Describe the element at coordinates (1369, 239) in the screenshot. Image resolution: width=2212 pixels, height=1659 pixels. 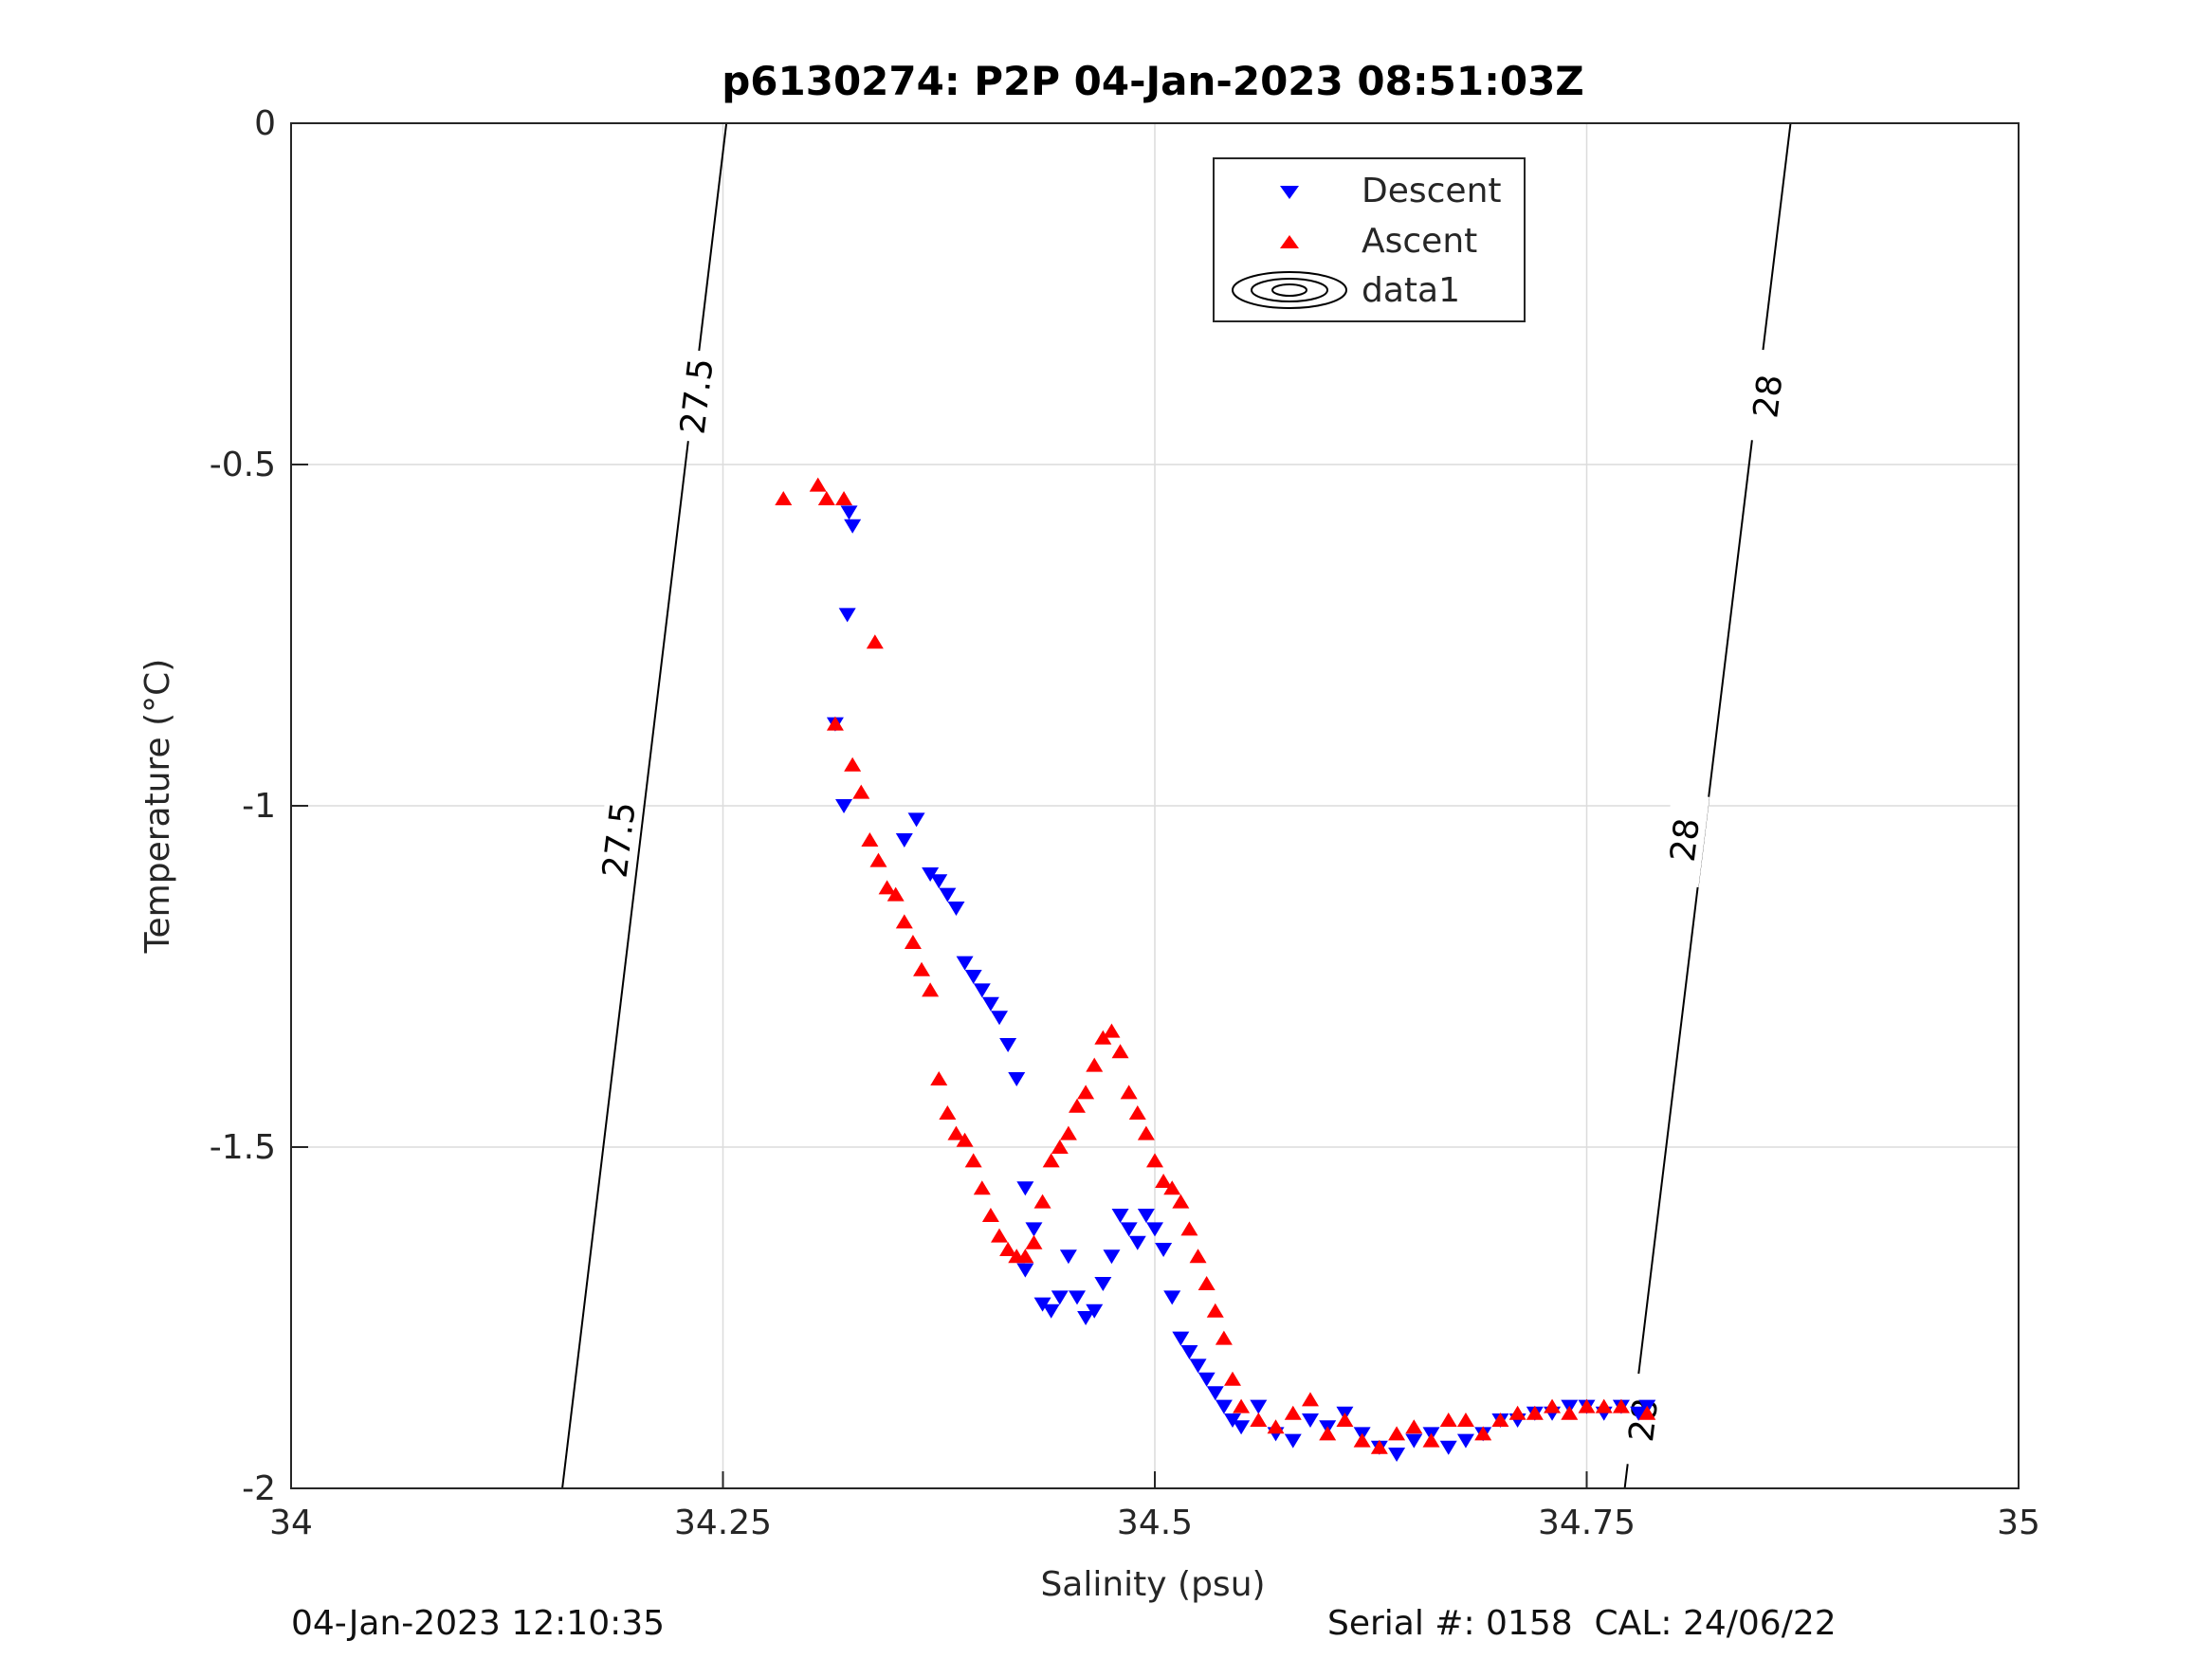
I see `legend: Descent Ascent data1` at that location.